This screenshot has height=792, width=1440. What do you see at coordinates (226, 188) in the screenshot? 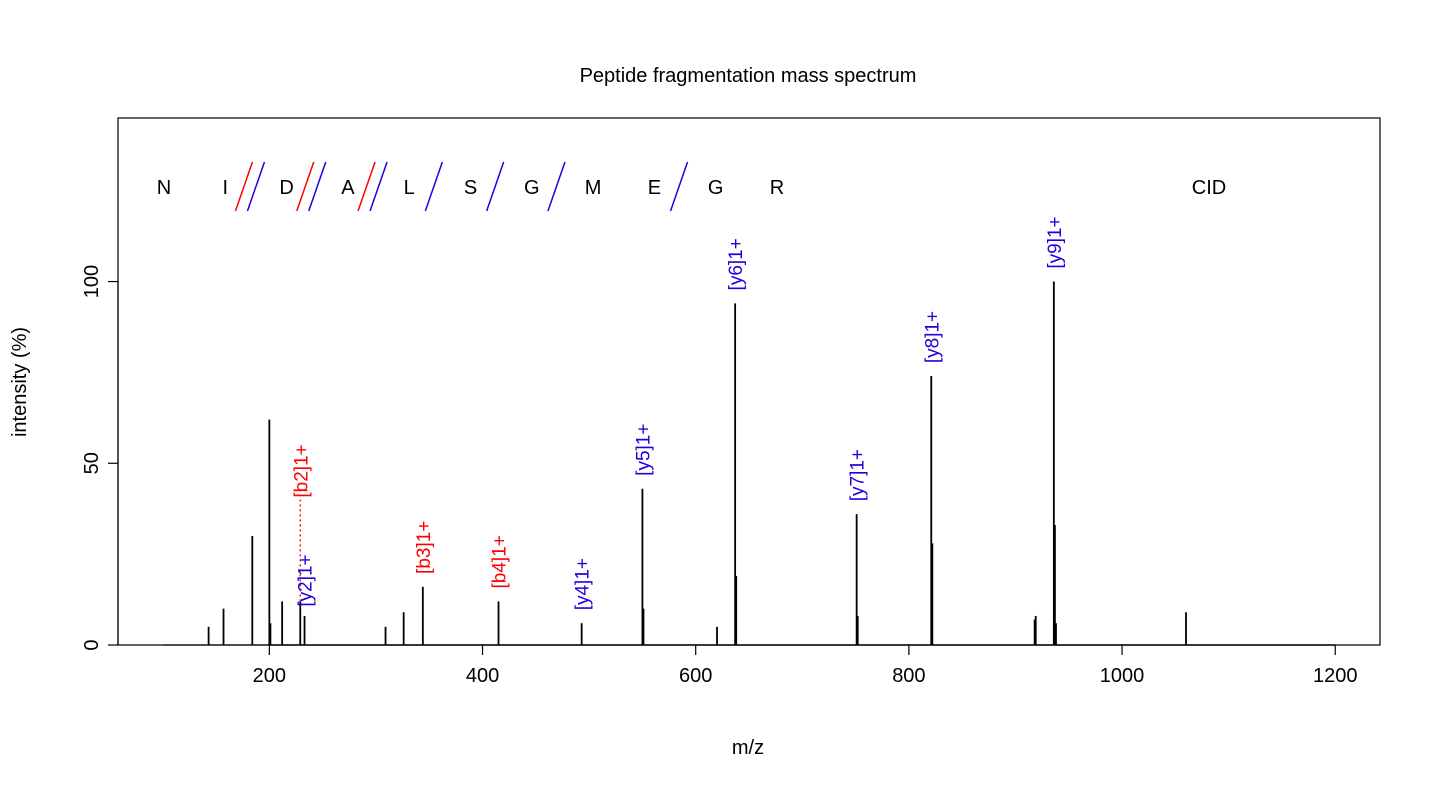
I see `residue-1: I` at bounding box center [226, 188].